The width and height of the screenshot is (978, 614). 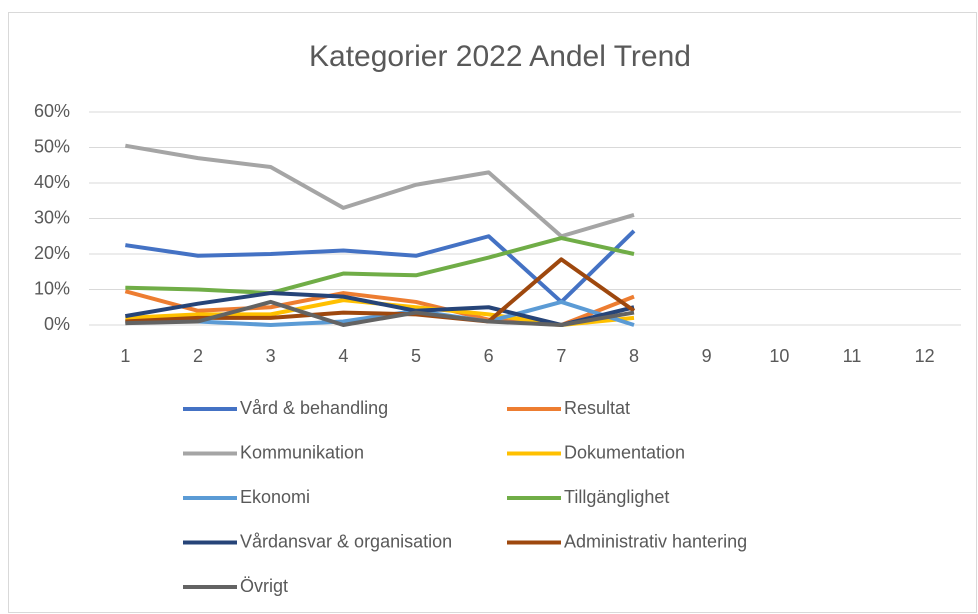 I want to click on x-tick-label: 10, so click(x=779, y=356).